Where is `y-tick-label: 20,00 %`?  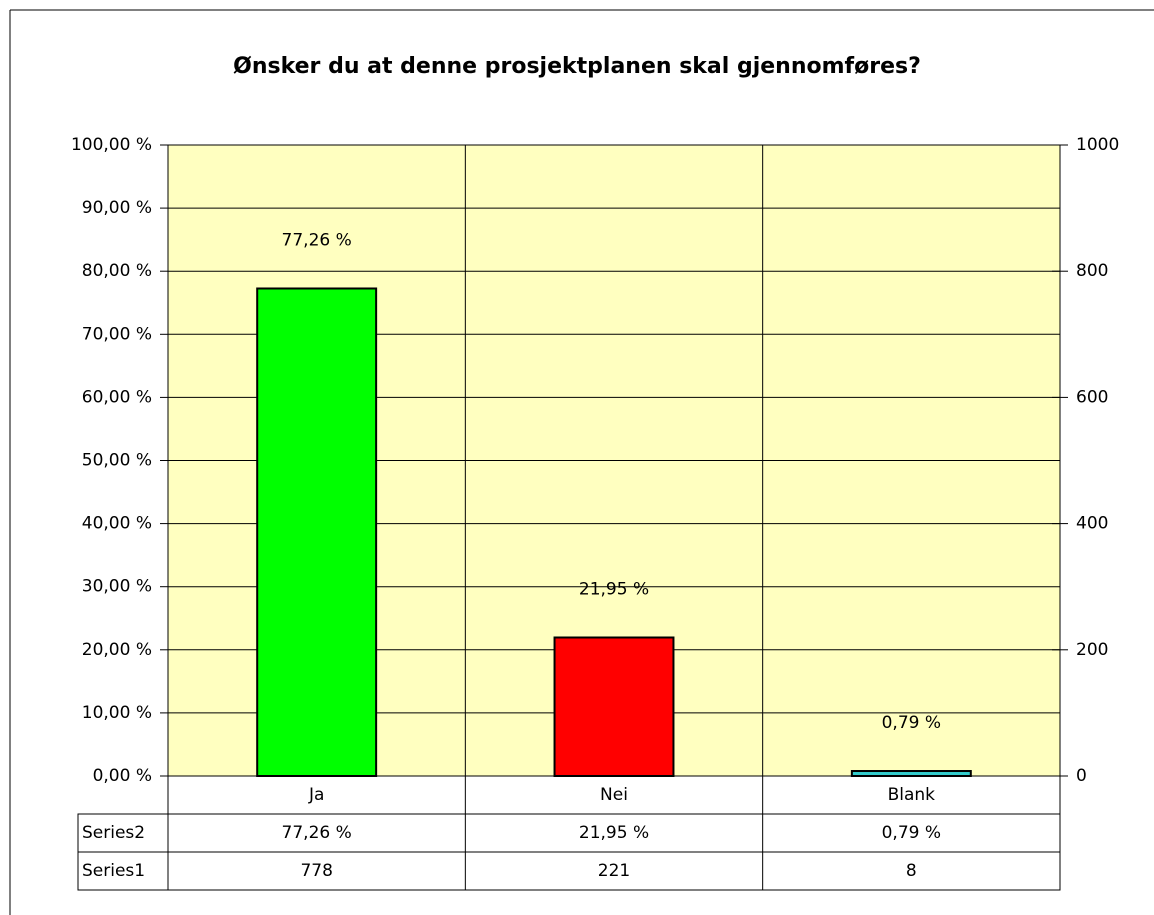 y-tick-label: 20,00 % is located at coordinates (117, 650).